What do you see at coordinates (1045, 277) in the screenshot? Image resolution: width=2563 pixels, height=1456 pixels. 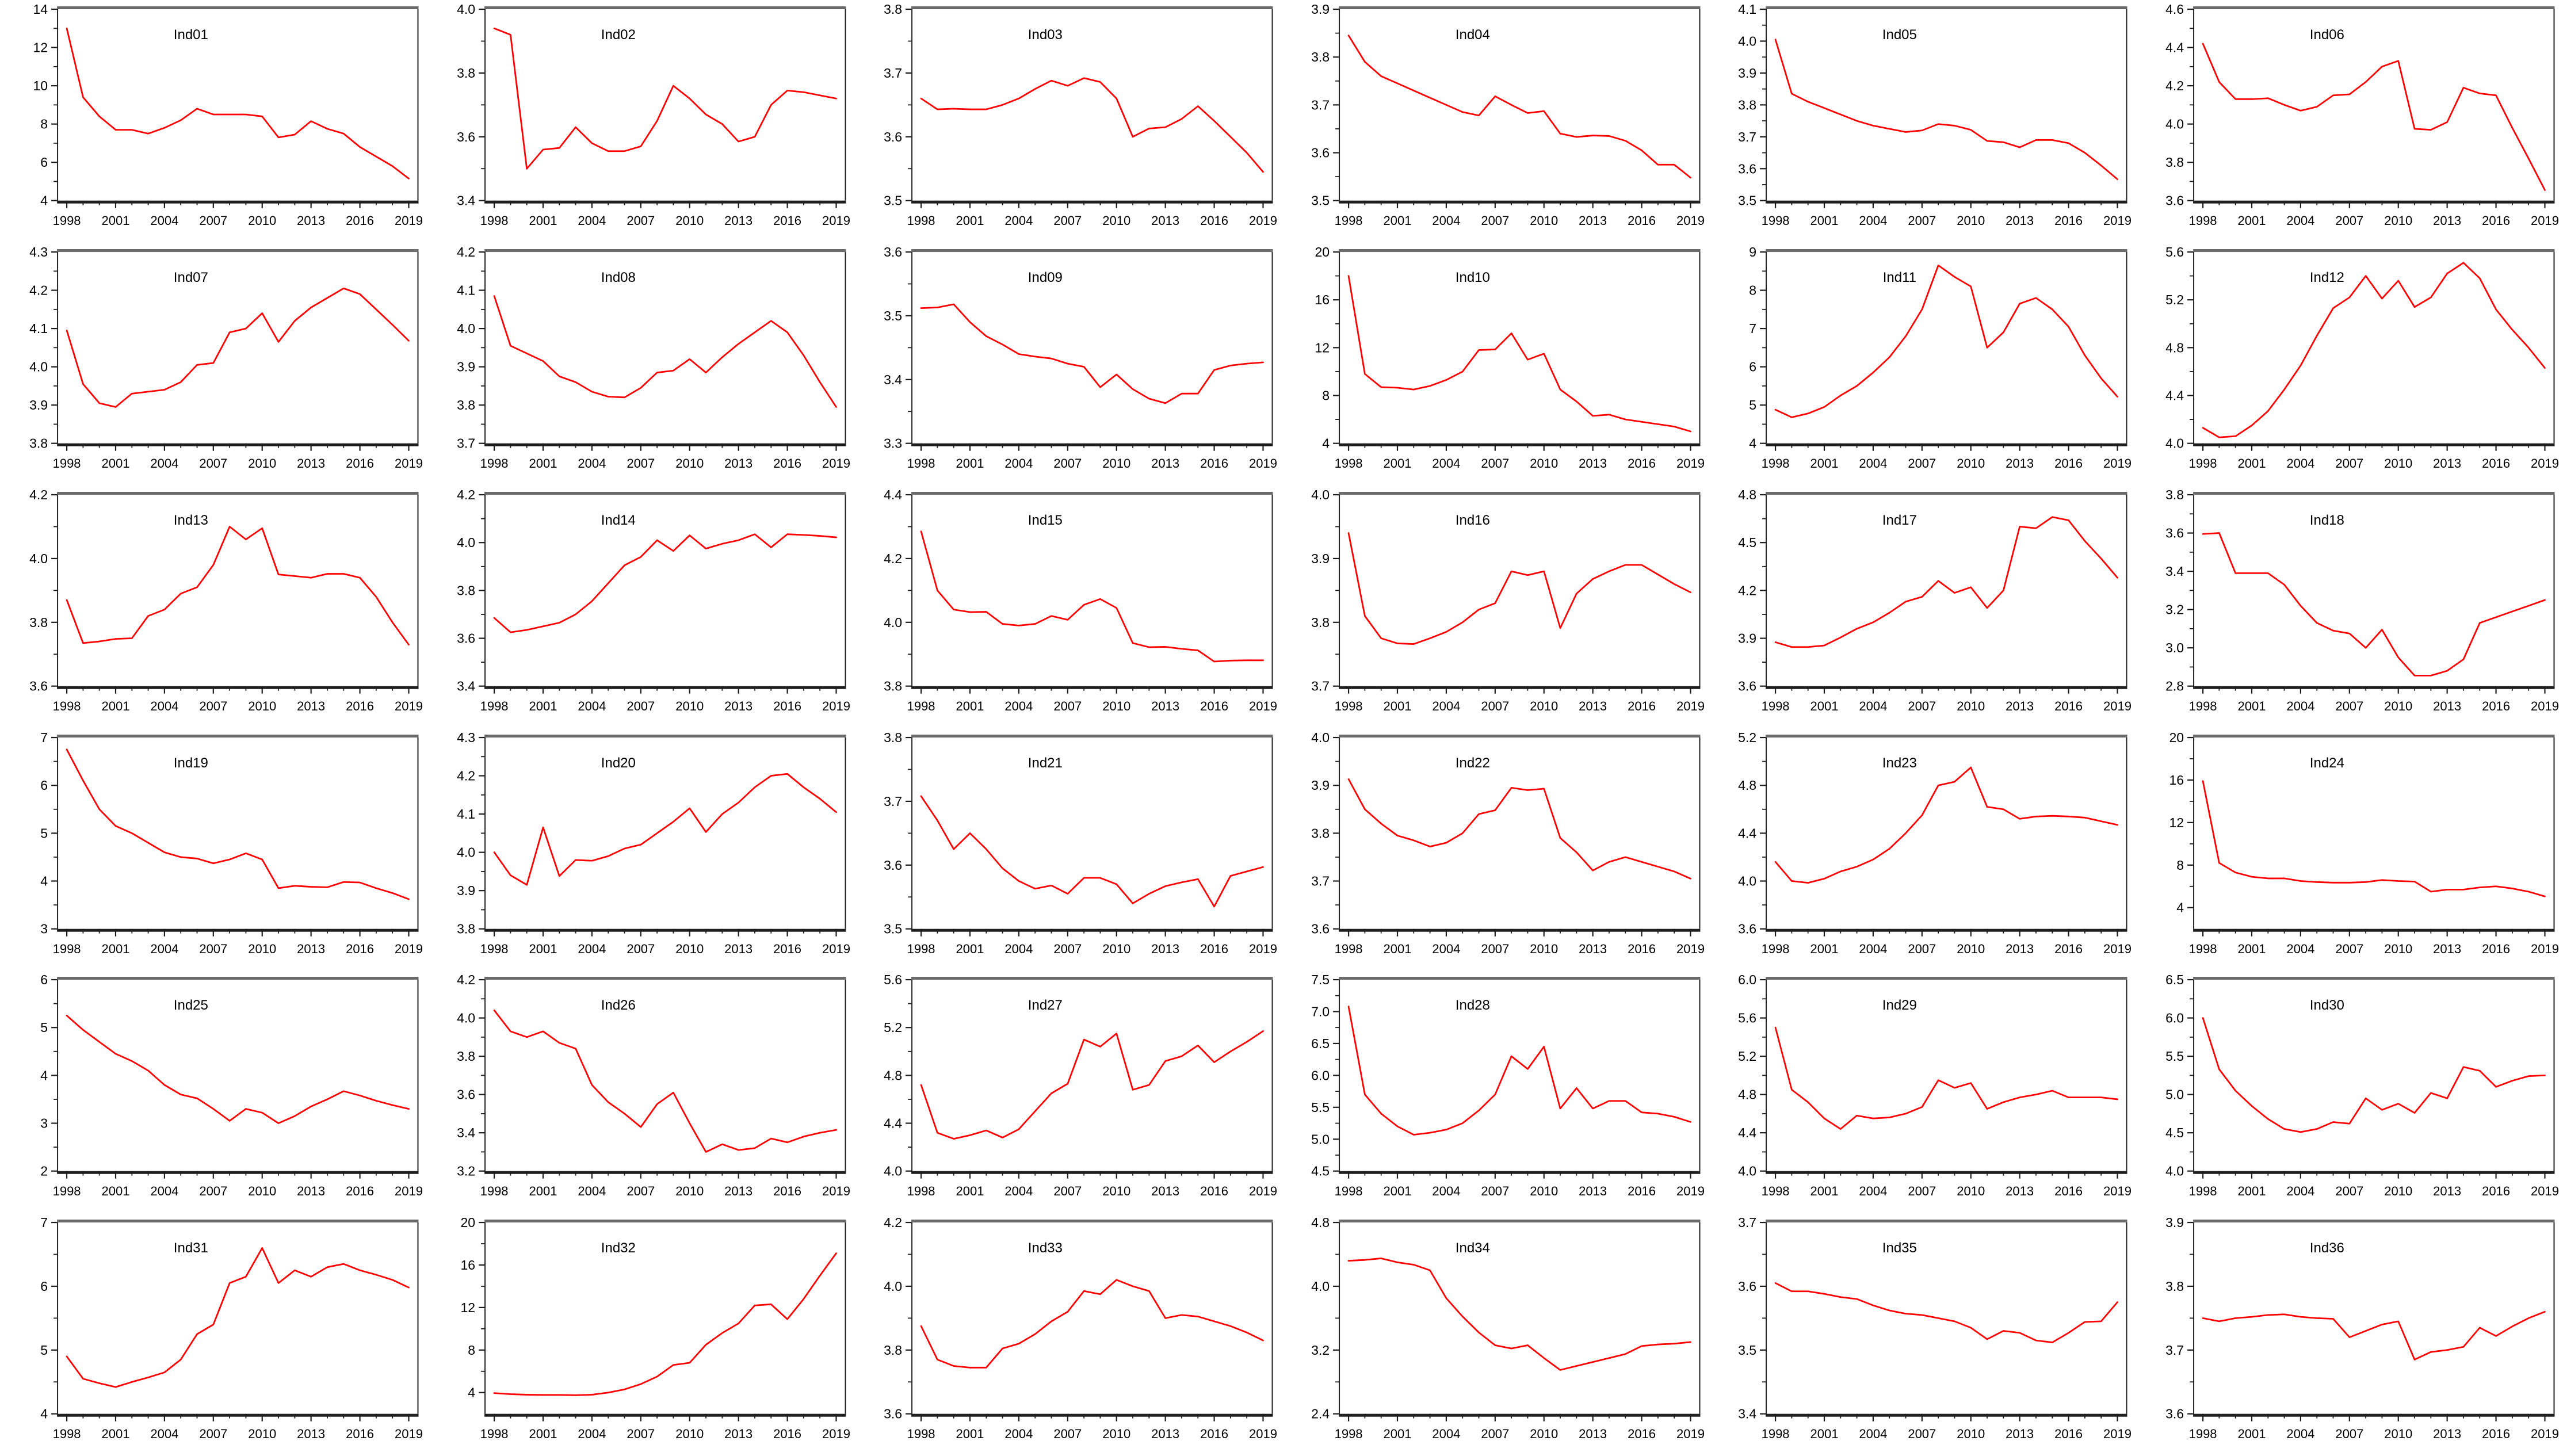 I see `chart-title: Ind09` at bounding box center [1045, 277].